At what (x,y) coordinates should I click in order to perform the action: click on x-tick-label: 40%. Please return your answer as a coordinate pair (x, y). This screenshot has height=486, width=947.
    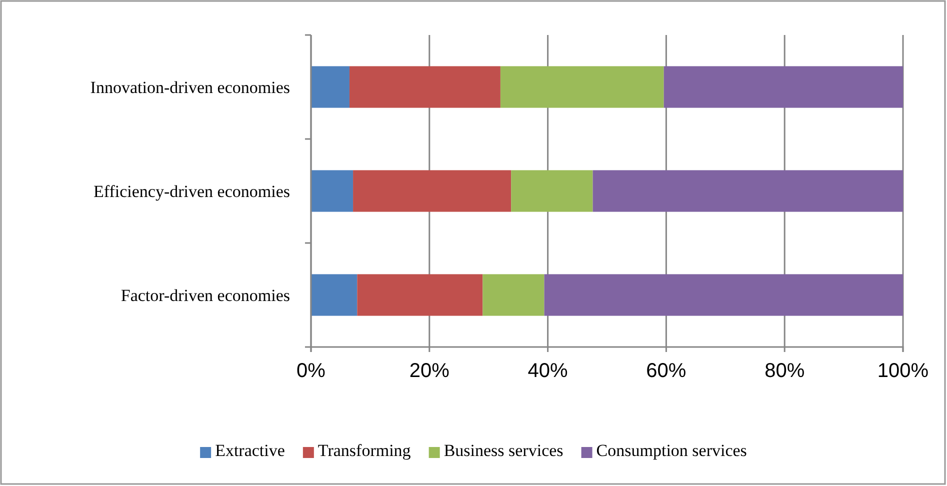
    Looking at the image, I should click on (548, 371).